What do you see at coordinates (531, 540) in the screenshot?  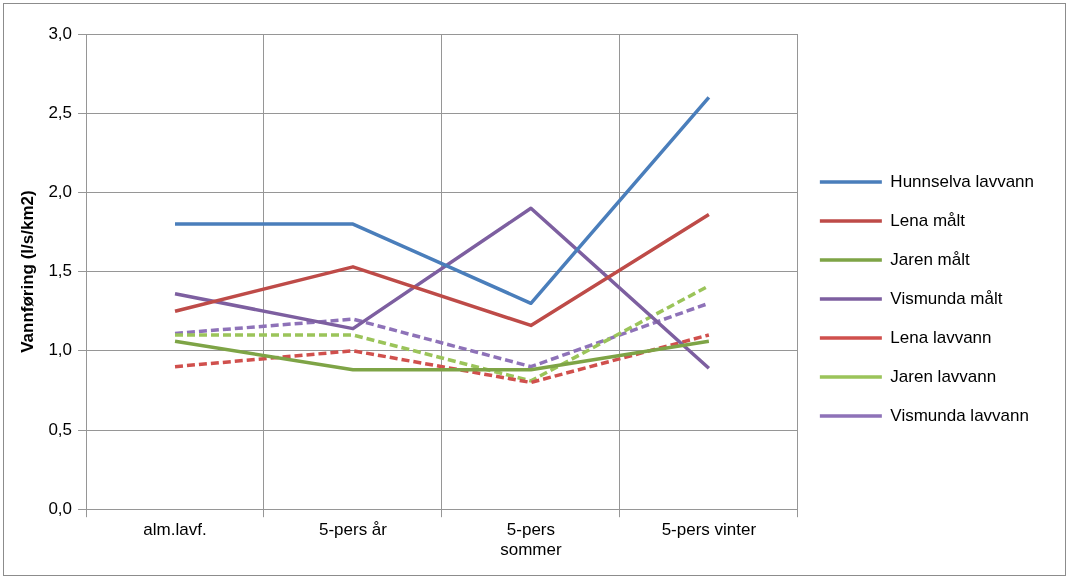 I see `x-tick-label: 5-pers sommer` at bounding box center [531, 540].